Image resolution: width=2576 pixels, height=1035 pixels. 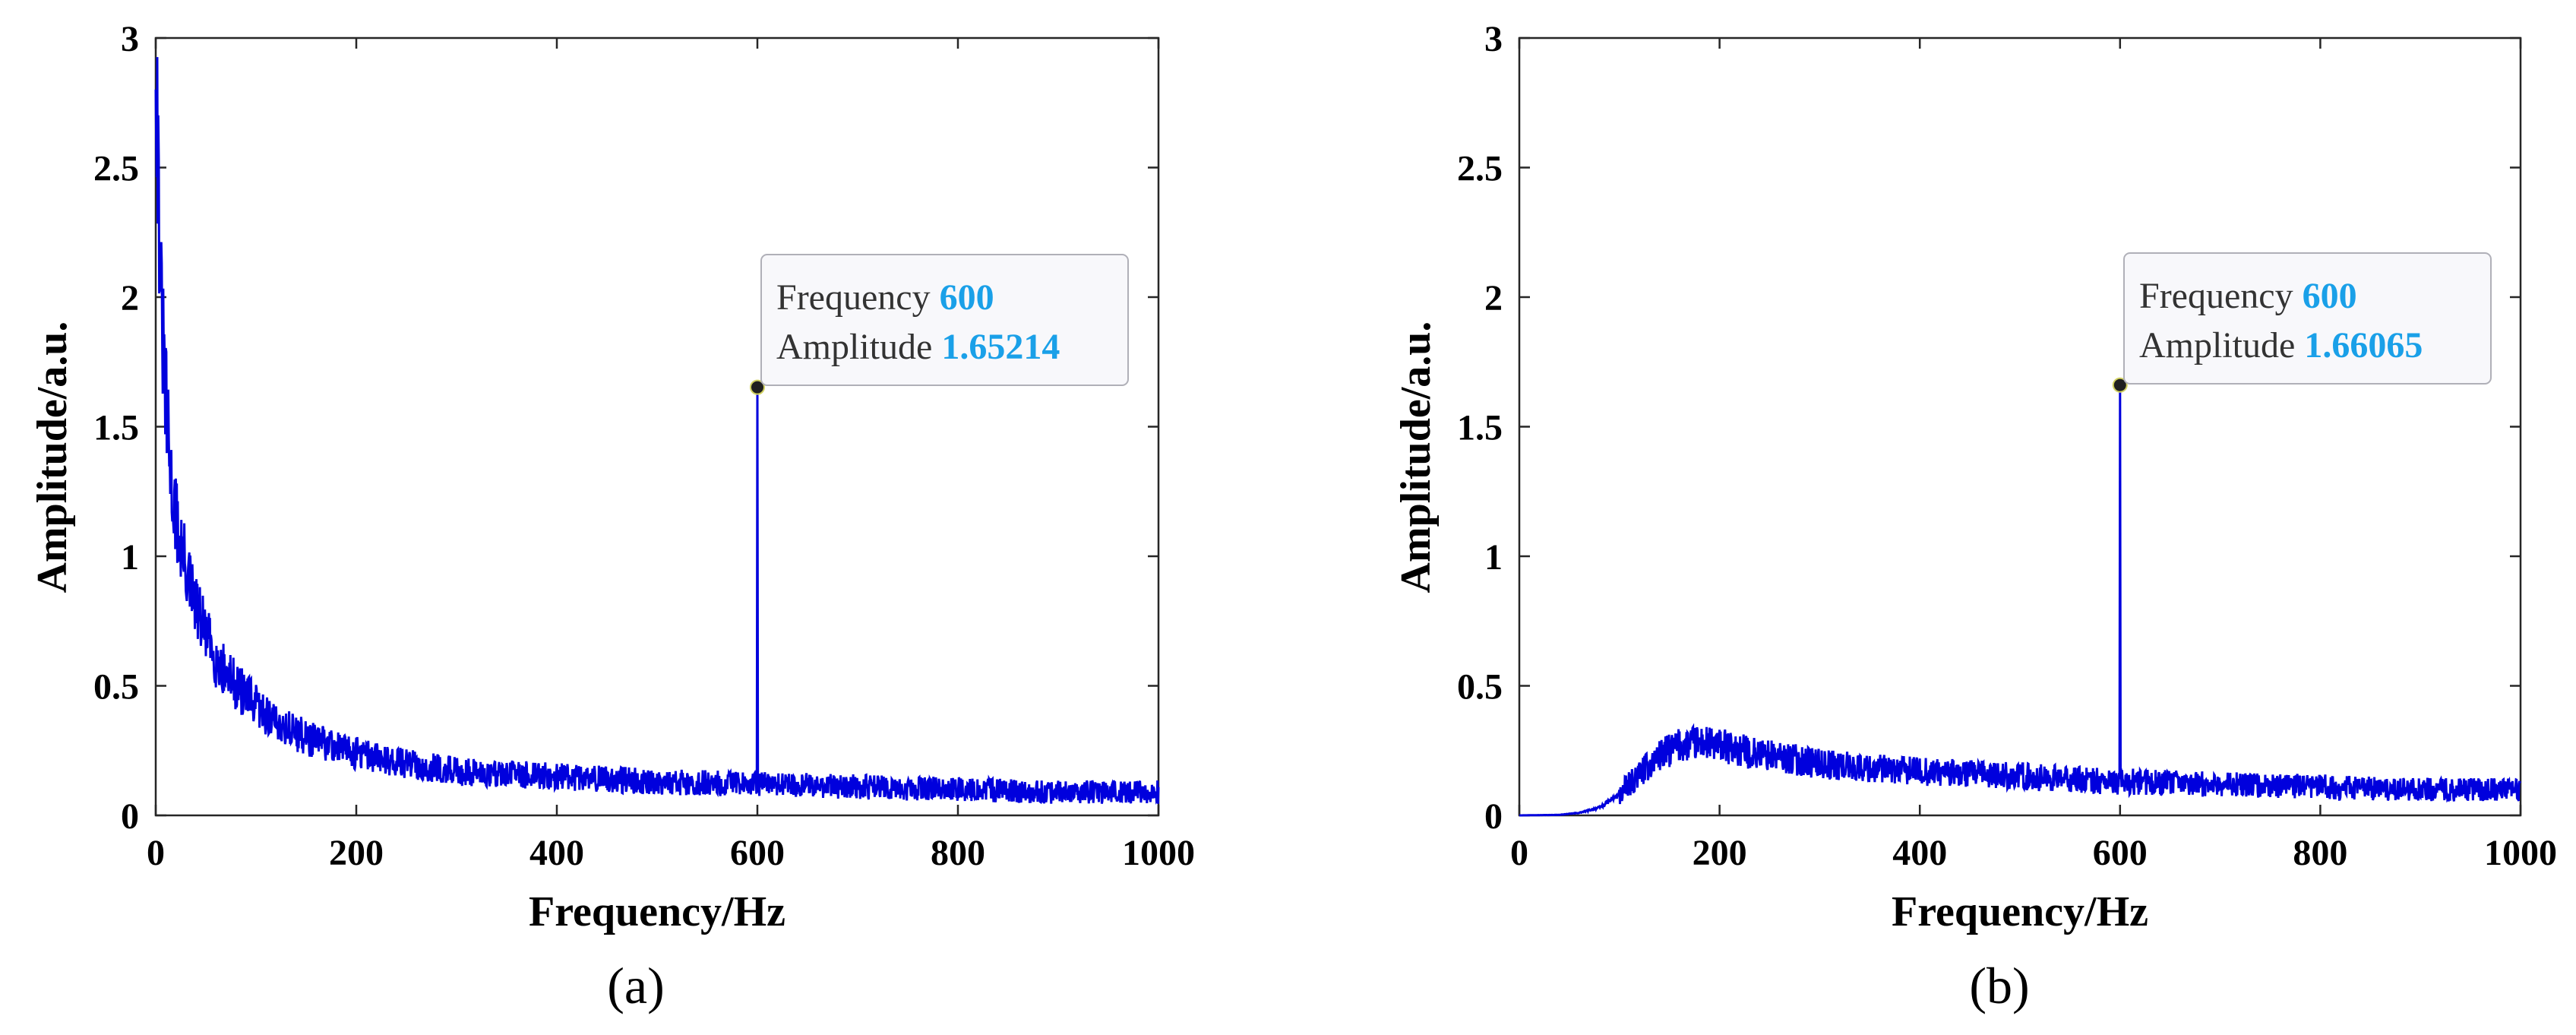 What do you see at coordinates (635, 985) in the screenshot?
I see `panel-label: (a)` at bounding box center [635, 985].